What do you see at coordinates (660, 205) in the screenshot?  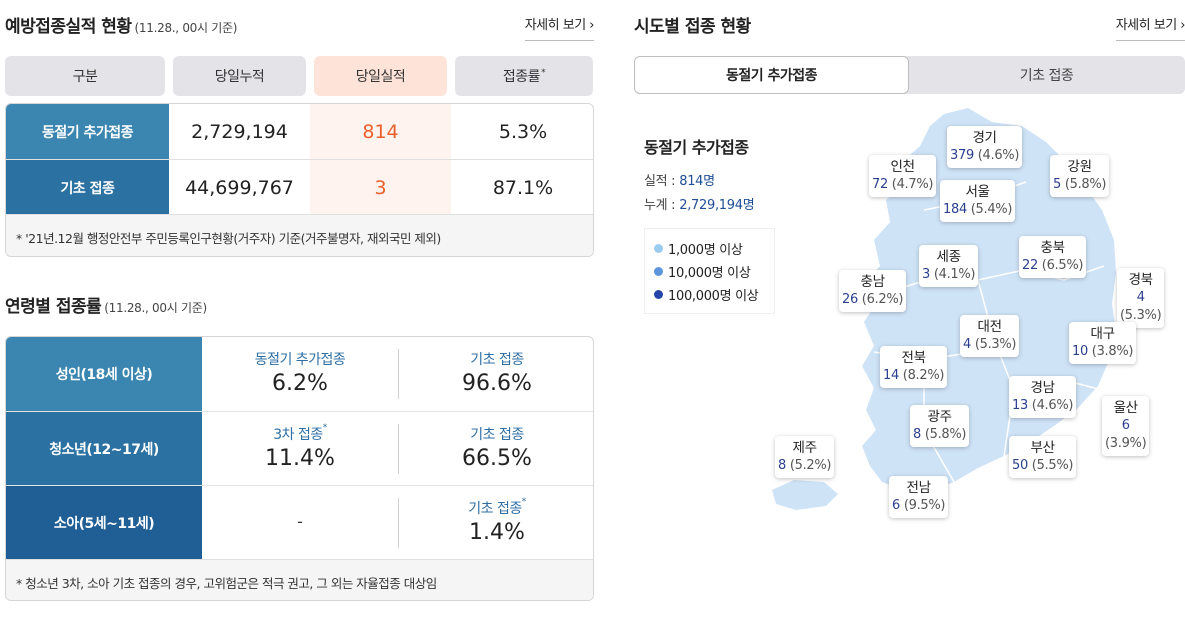 I see `total-label: 누계 :` at bounding box center [660, 205].